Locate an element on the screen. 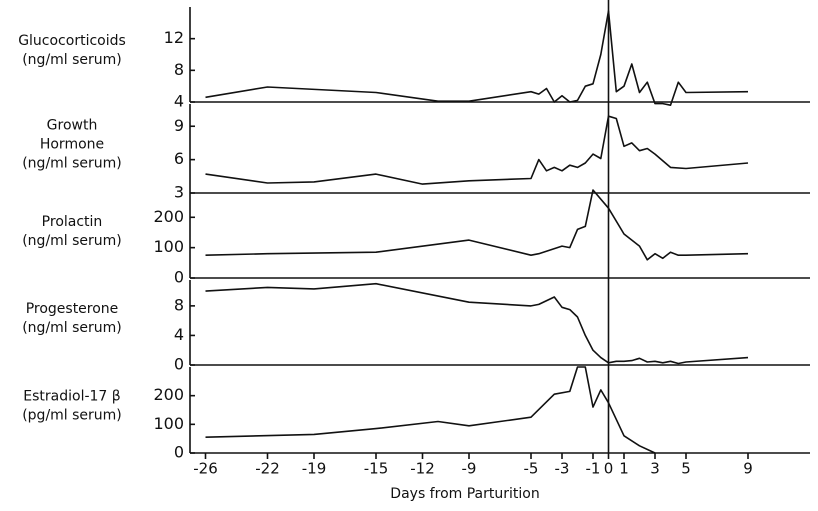 The image size is (818, 511). x-tick-label: -1 is located at coordinates (593, 469).